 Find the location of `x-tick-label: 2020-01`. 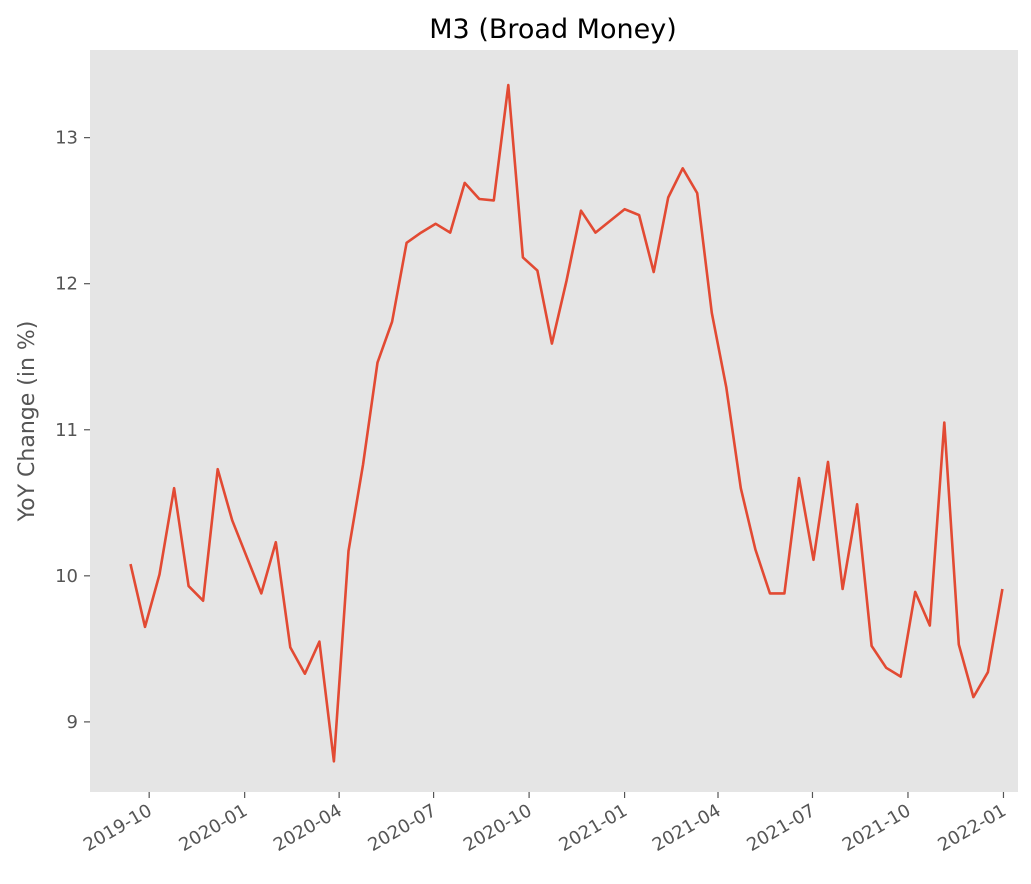

x-tick-label: 2020-01 is located at coordinates (214, 828).